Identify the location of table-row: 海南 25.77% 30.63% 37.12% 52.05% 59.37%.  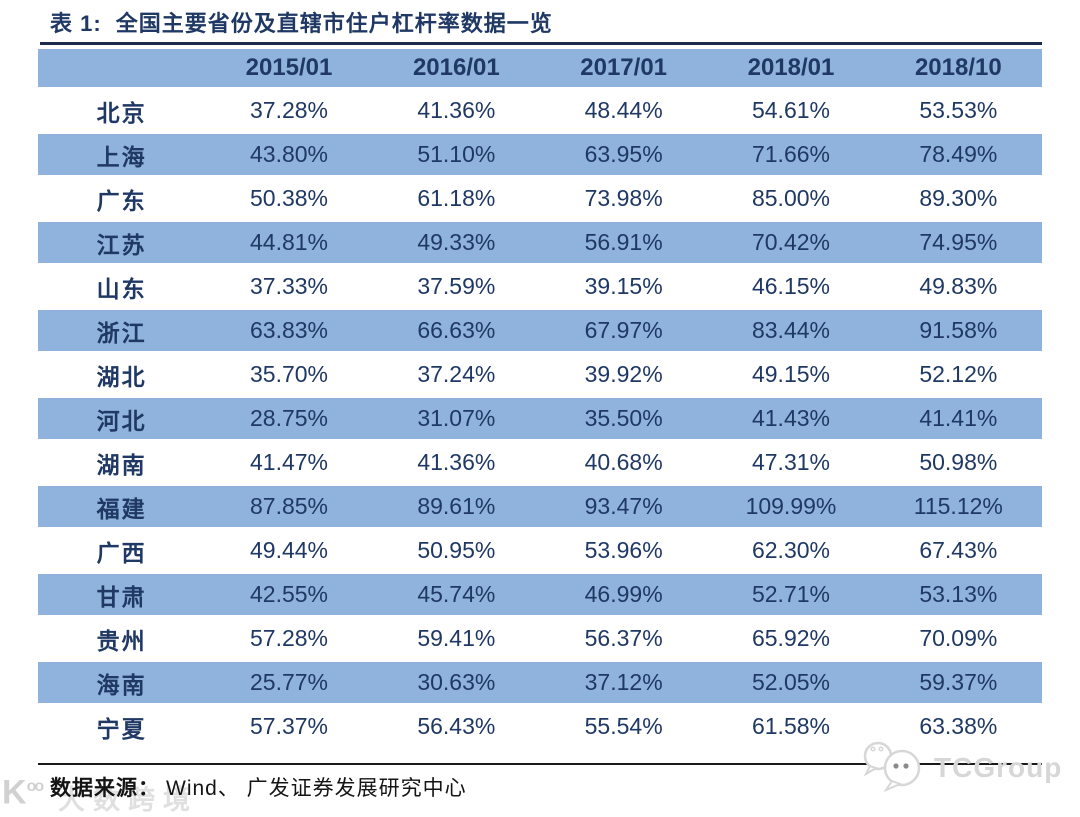
(540, 682).